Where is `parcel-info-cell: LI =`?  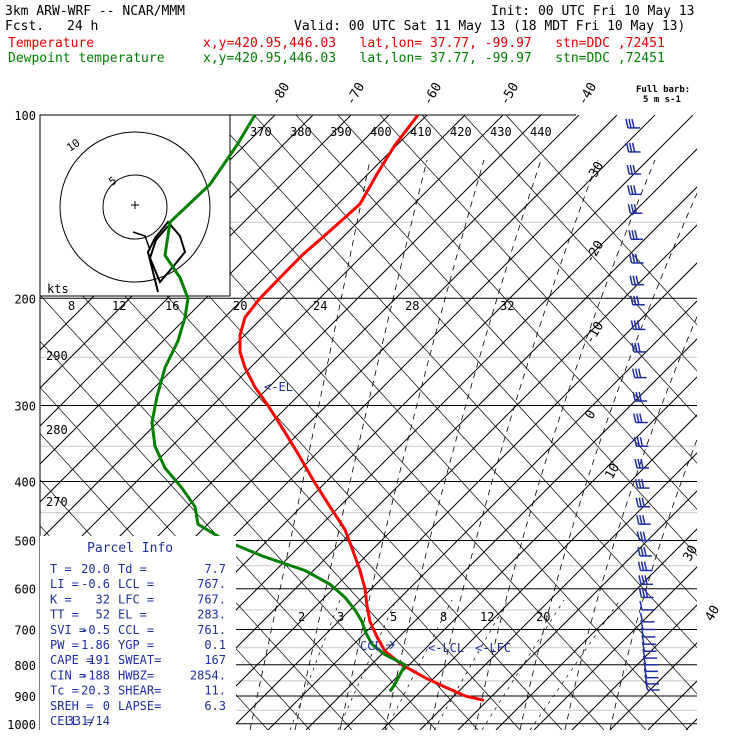 parcel-info-cell: LI = is located at coordinates (64, 584).